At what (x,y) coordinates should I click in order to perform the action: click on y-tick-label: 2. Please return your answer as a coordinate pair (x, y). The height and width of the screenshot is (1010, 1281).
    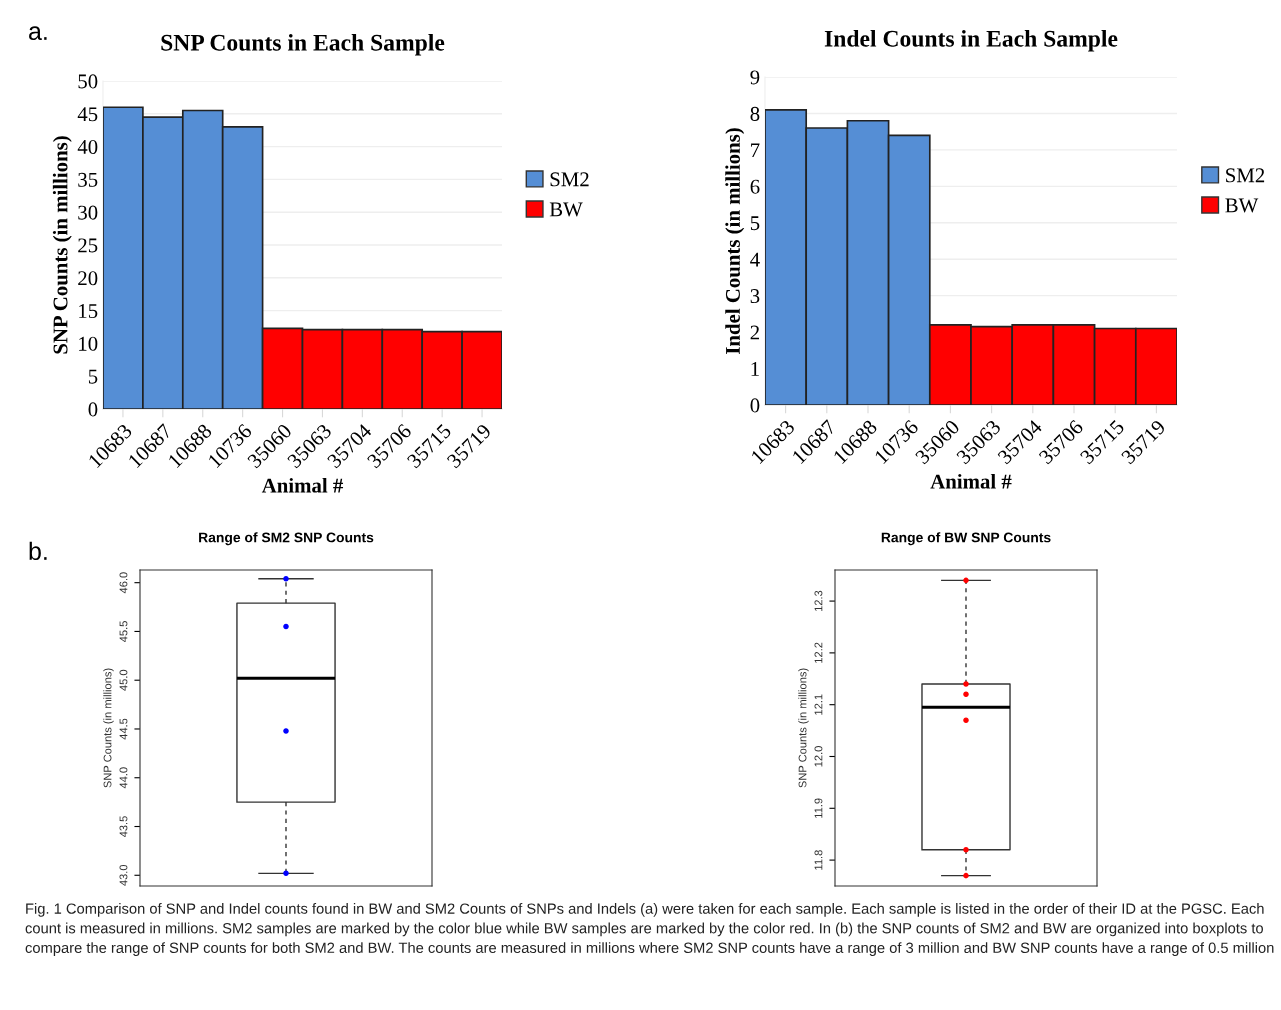
    Looking at the image, I should click on (754, 332).